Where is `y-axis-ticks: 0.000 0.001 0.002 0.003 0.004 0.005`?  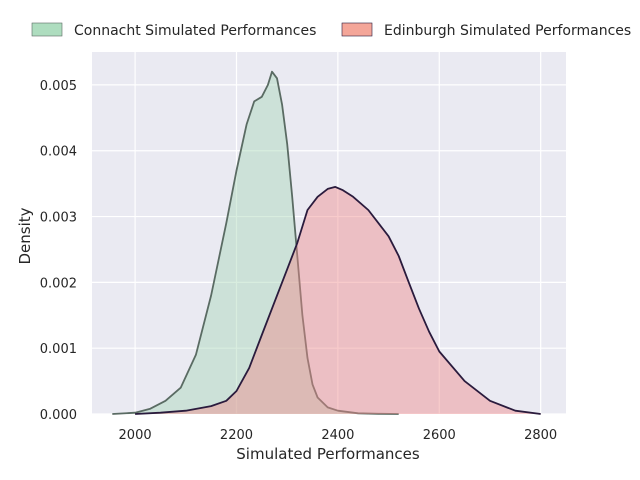
y-axis-ticks: 0.000 0.001 0.002 0.003 0.004 0.005 is located at coordinates (58, 251).